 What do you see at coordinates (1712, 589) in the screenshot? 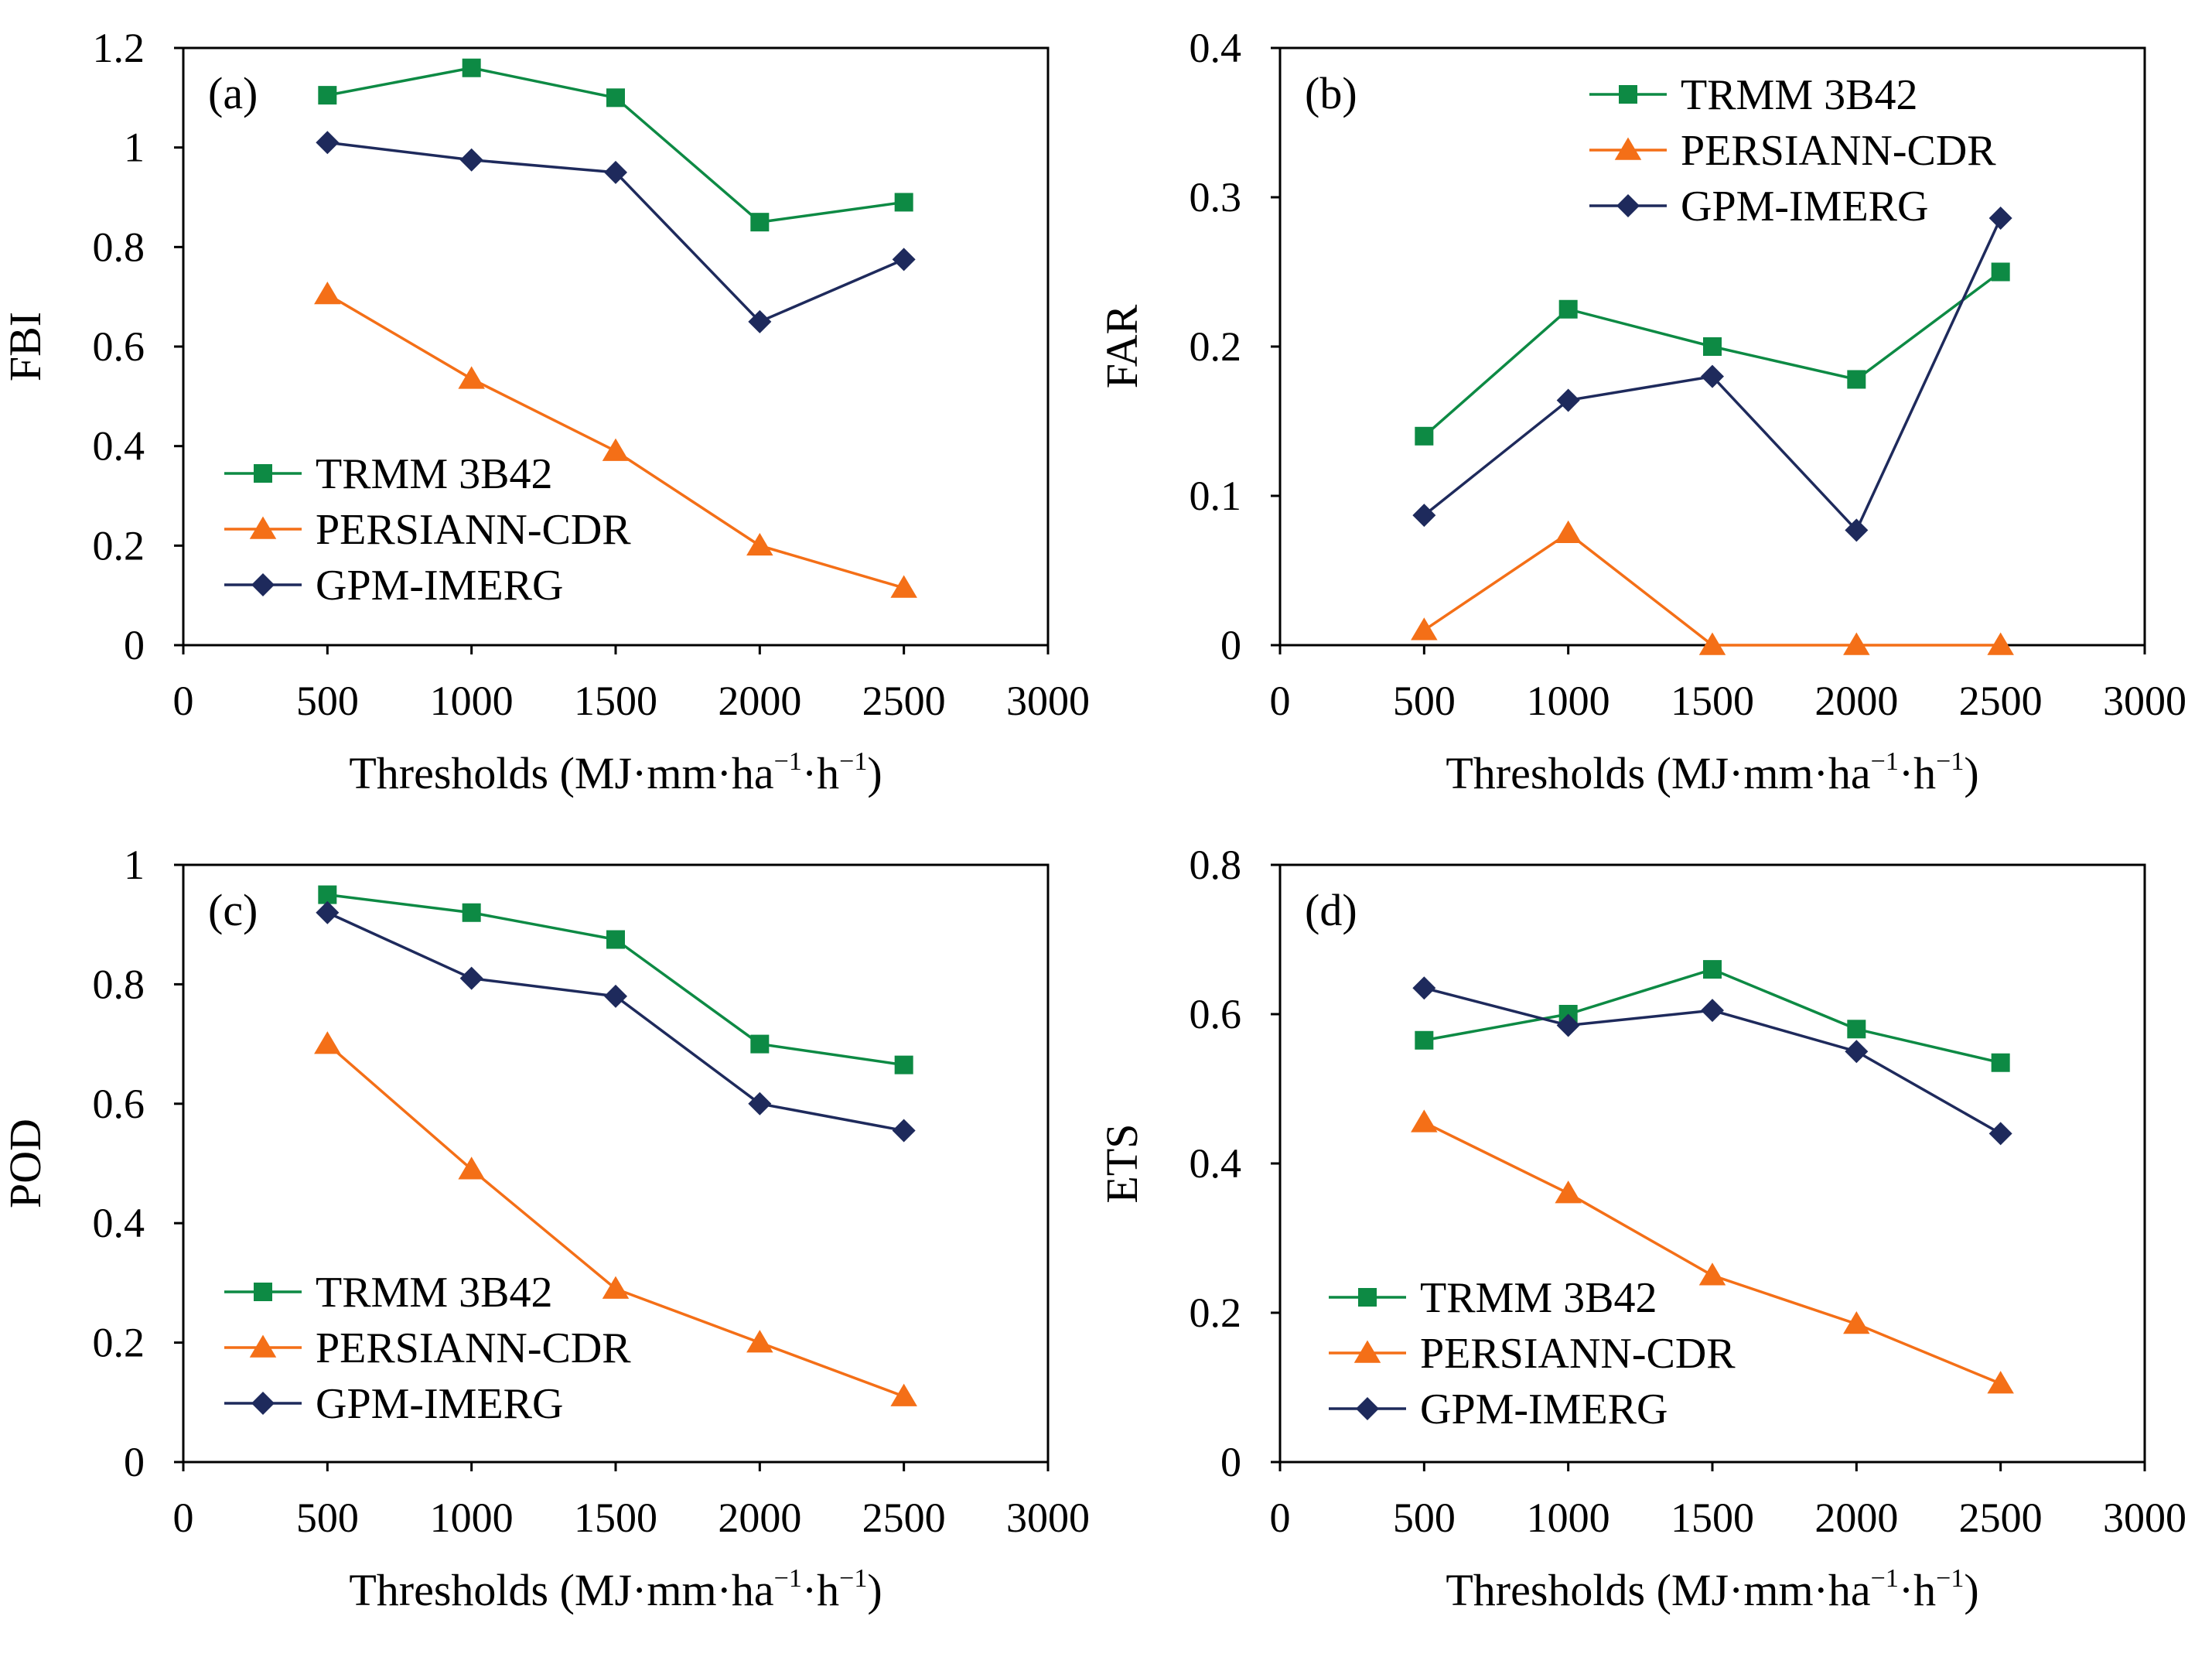
I see `series-line-persiann-cdr` at bounding box center [1712, 589].